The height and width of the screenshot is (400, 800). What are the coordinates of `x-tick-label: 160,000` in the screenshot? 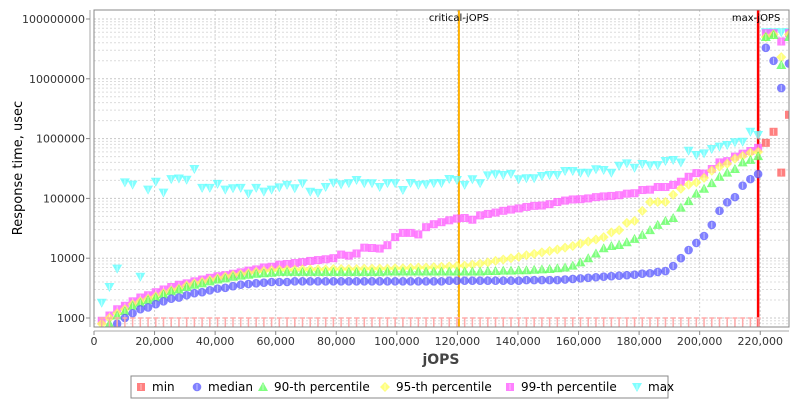 It's located at (579, 341).